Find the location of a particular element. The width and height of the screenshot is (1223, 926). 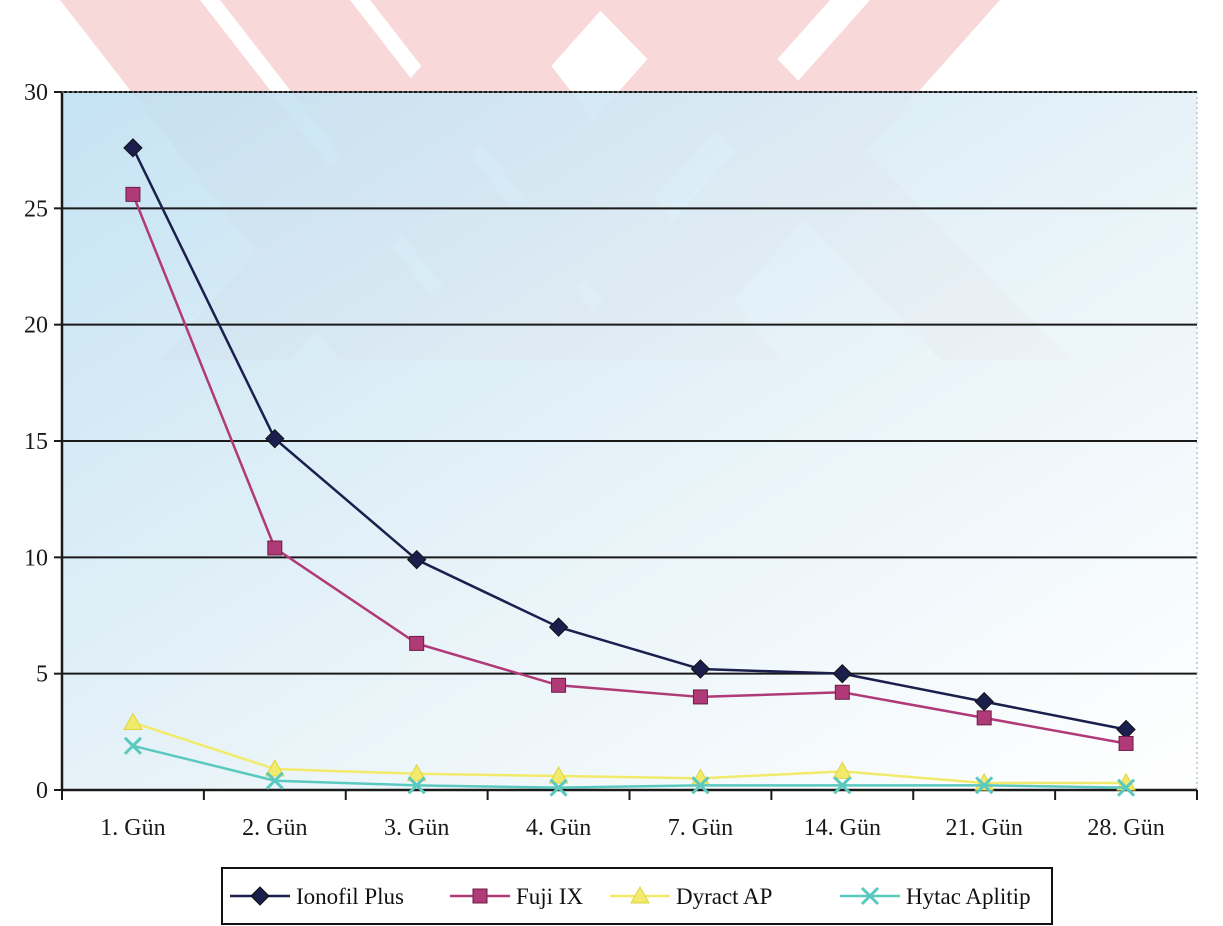

legend-entry: Ionofil Plus is located at coordinates (317, 896).